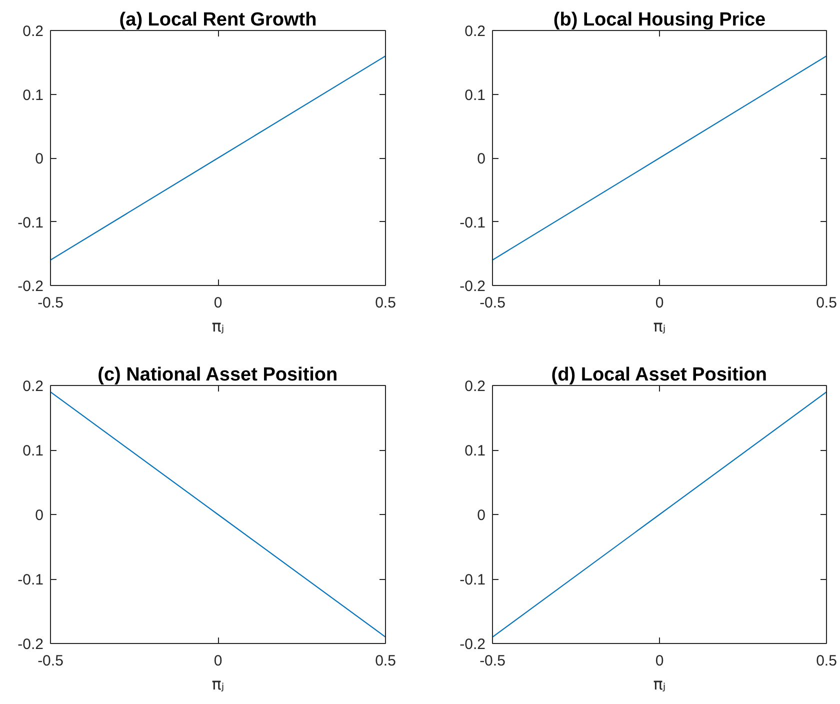  I want to click on chart-title: (d) Local Asset Position, so click(659, 375).